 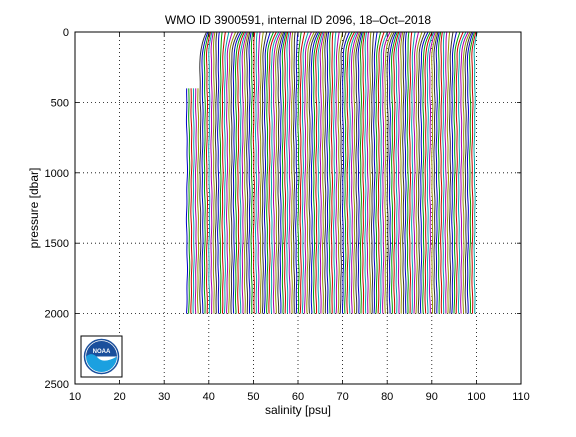 I want to click on y-tick-label: 0, so click(x=66, y=33).